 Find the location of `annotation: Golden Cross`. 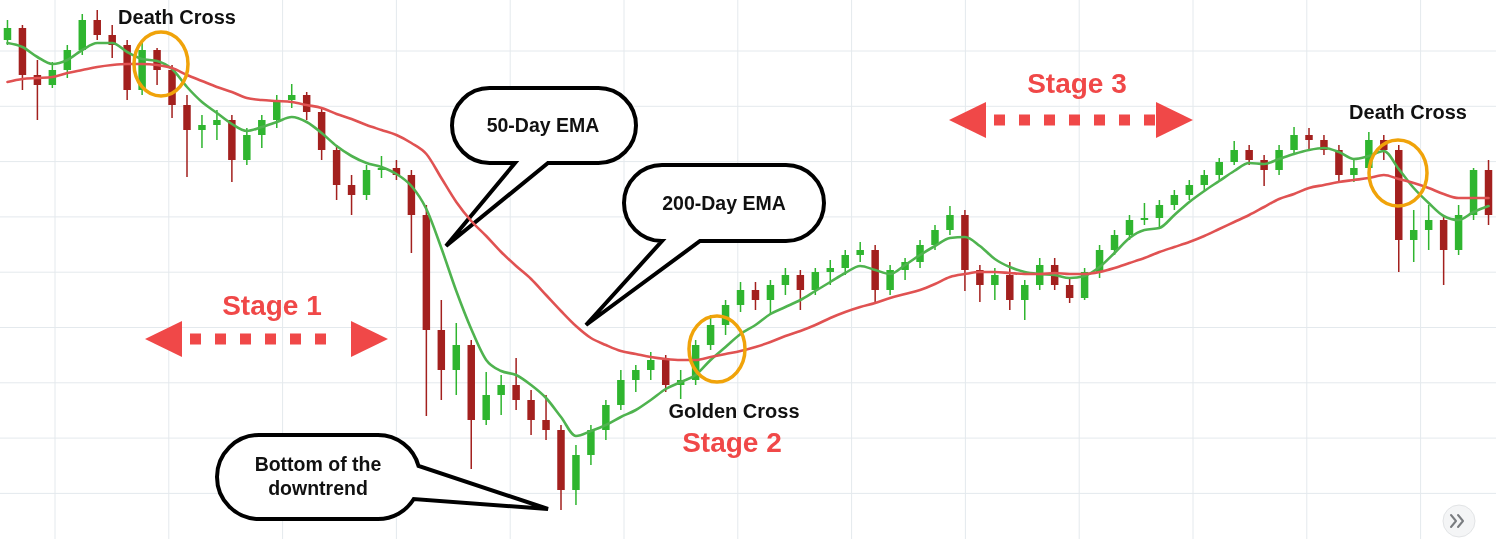

annotation: Golden Cross is located at coordinates (734, 411).